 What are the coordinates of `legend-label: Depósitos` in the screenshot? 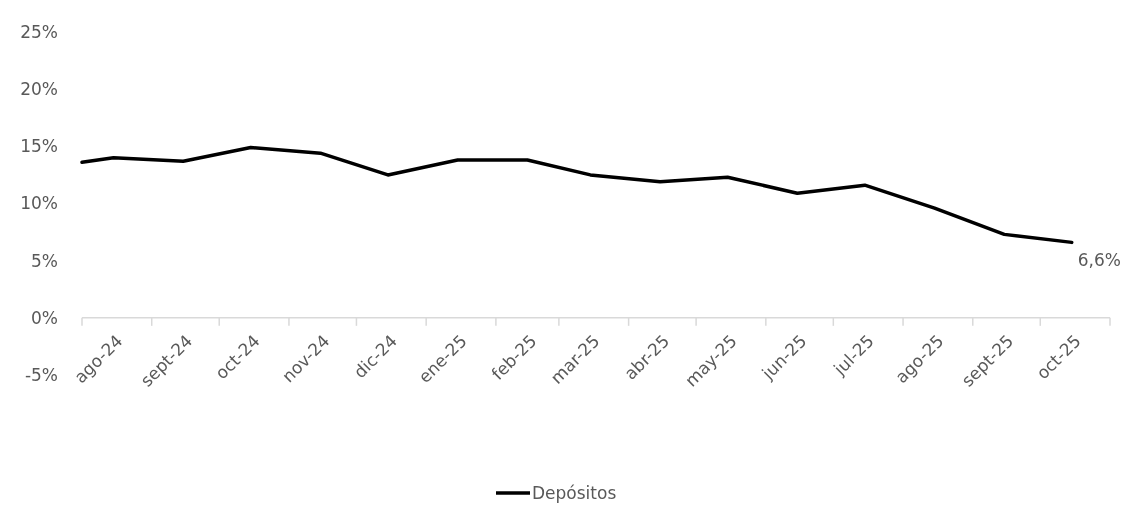 It's located at (574, 492).